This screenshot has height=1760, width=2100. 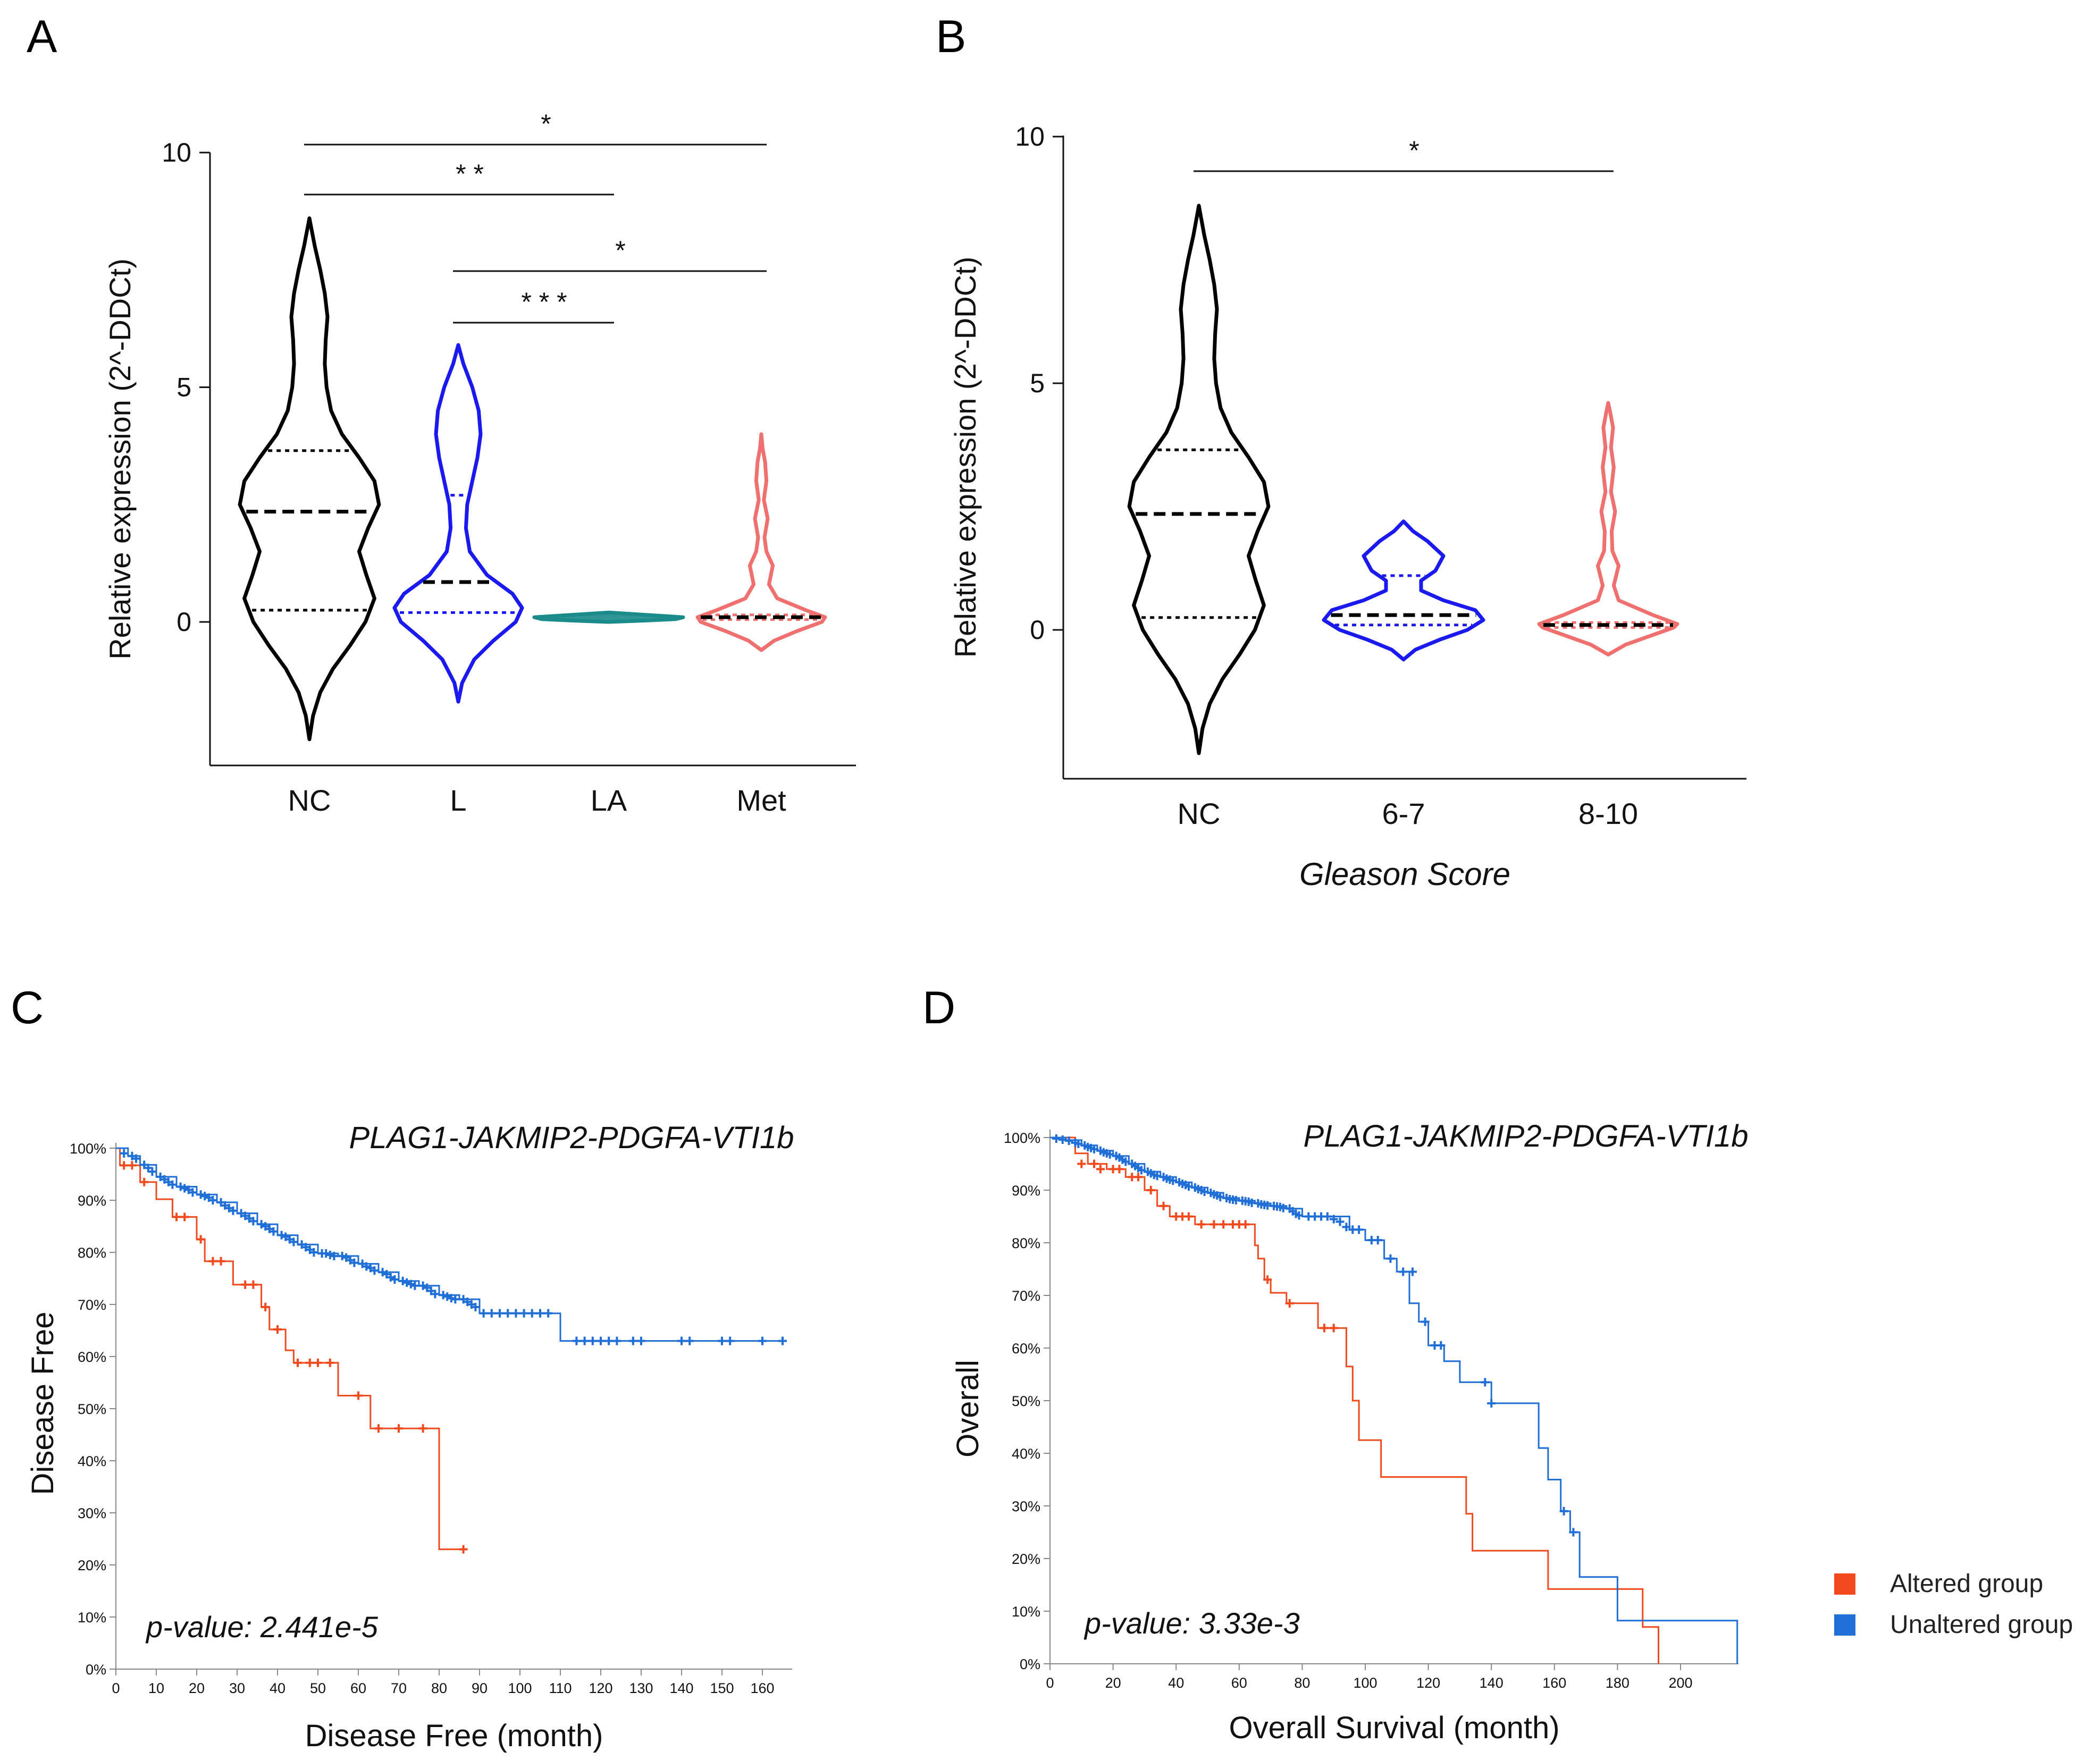 What do you see at coordinates (1365, 1683) in the screenshot?
I see `x-tick-label: 100` at bounding box center [1365, 1683].